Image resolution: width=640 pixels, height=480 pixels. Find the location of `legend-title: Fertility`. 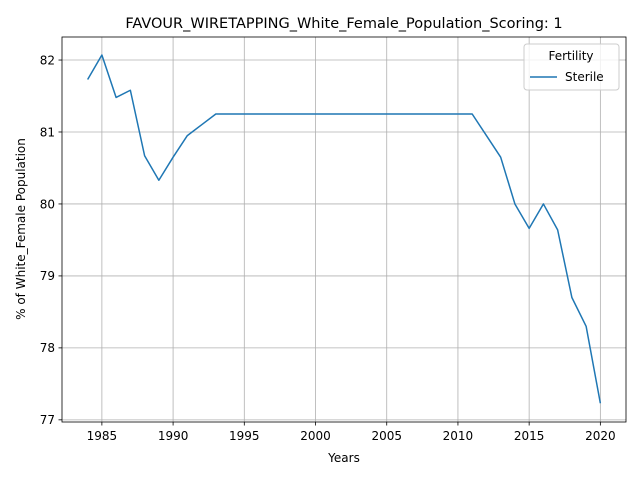

legend-title: Fertility is located at coordinates (570, 56).